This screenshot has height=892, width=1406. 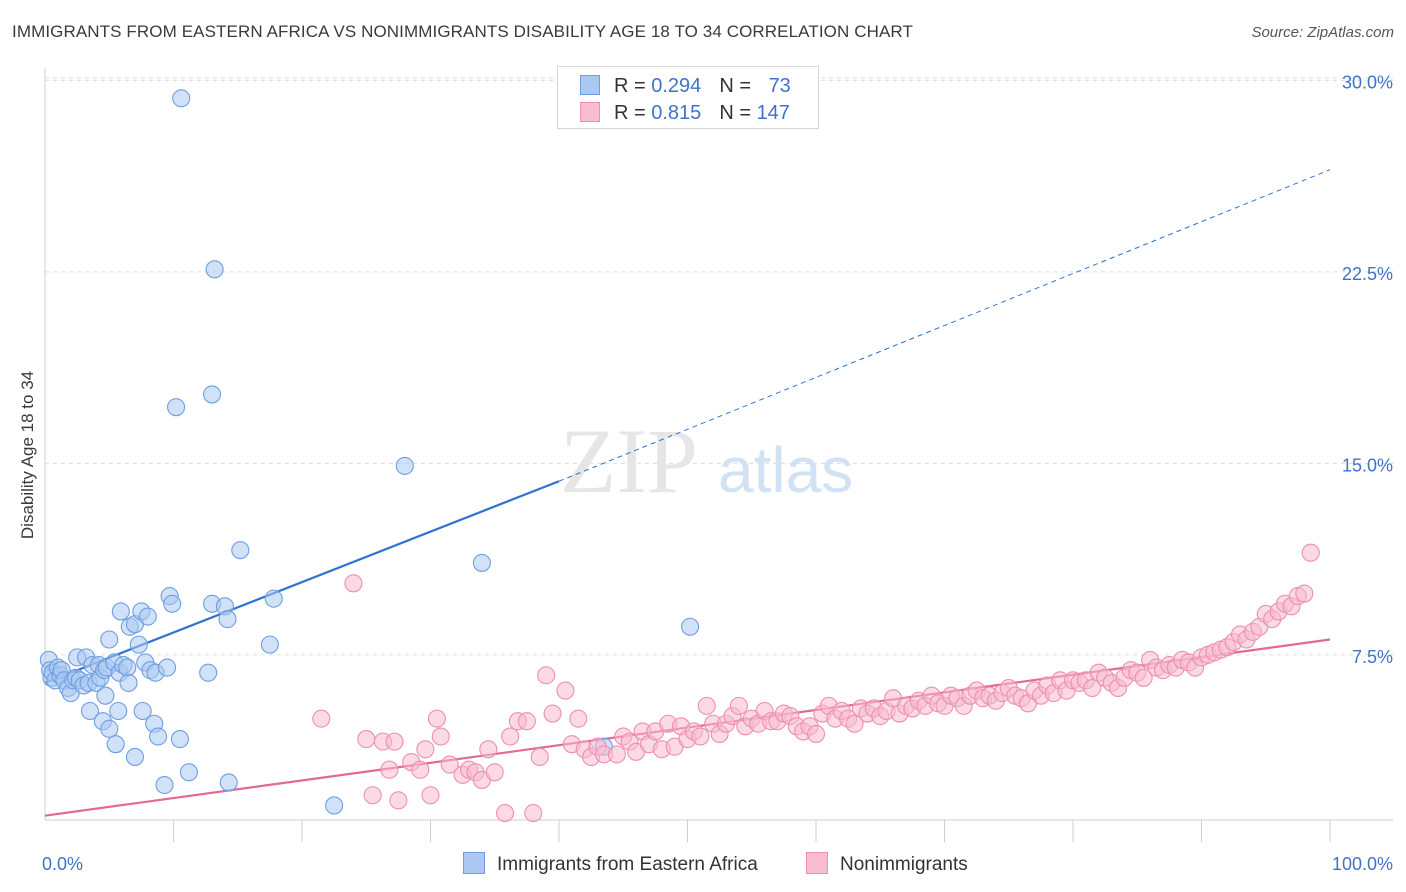 What do you see at coordinates (1362, 864) in the screenshot?
I see `x-tick-label: 100.0%` at bounding box center [1362, 864].